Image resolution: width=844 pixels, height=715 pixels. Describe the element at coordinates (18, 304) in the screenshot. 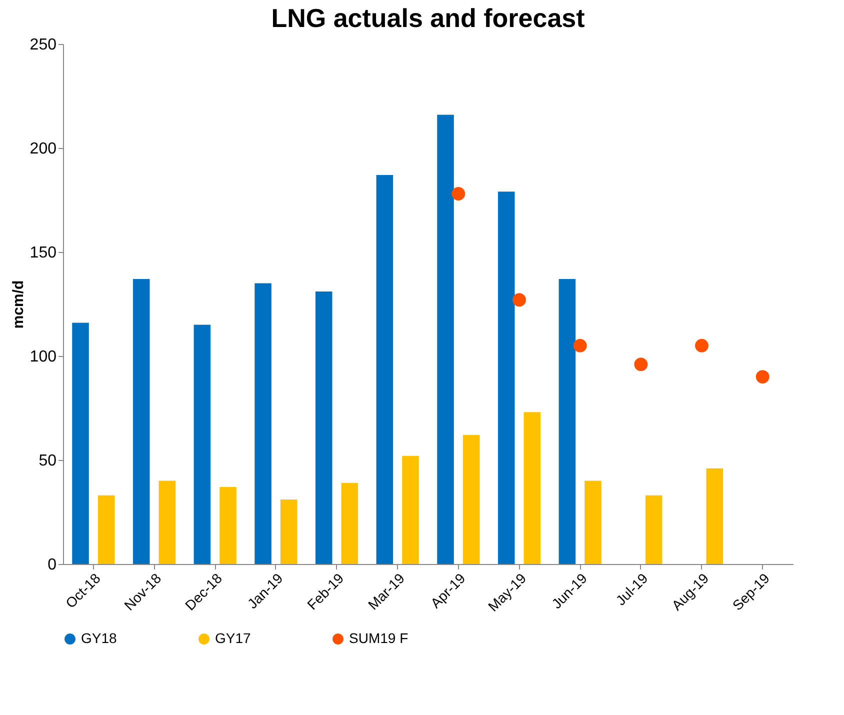

I see `y-axis-title: mcm/d` at that location.